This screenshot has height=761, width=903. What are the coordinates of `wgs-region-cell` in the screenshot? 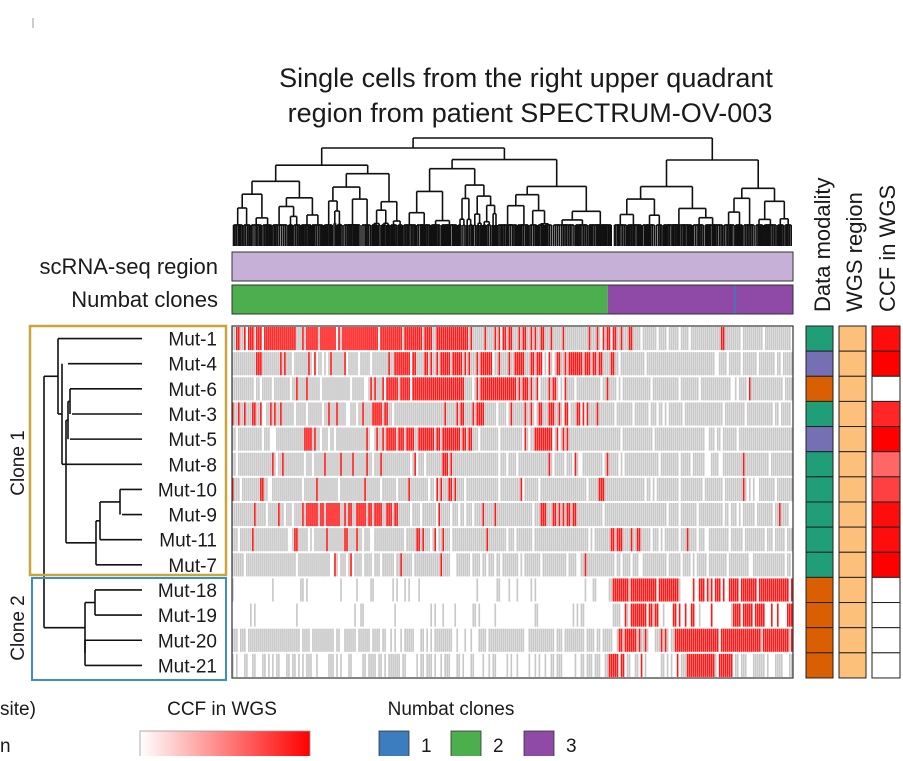 It's located at (852, 640).